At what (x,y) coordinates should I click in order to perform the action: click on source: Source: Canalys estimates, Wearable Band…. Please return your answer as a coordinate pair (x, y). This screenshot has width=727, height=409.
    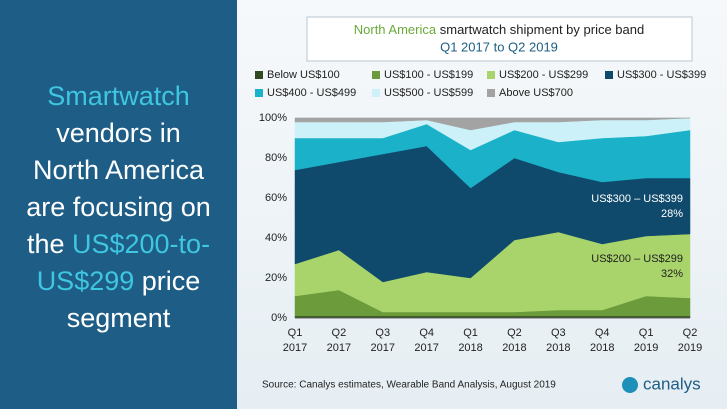
    Looking at the image, I should click on (409, 385).